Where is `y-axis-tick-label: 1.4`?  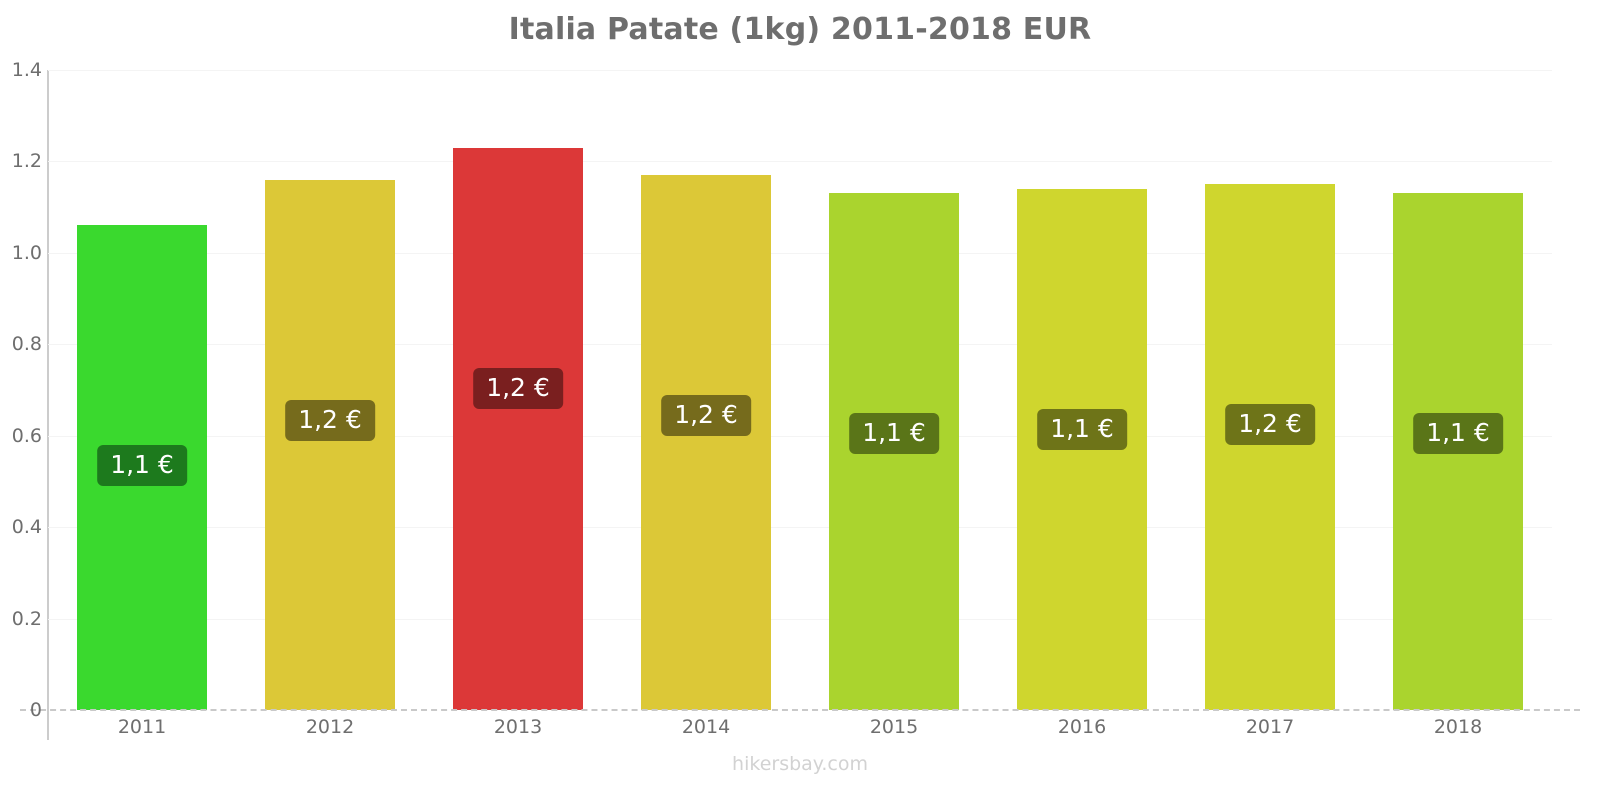
y-axis-tick-label: 1.4 is located at coordinates (26, 70).